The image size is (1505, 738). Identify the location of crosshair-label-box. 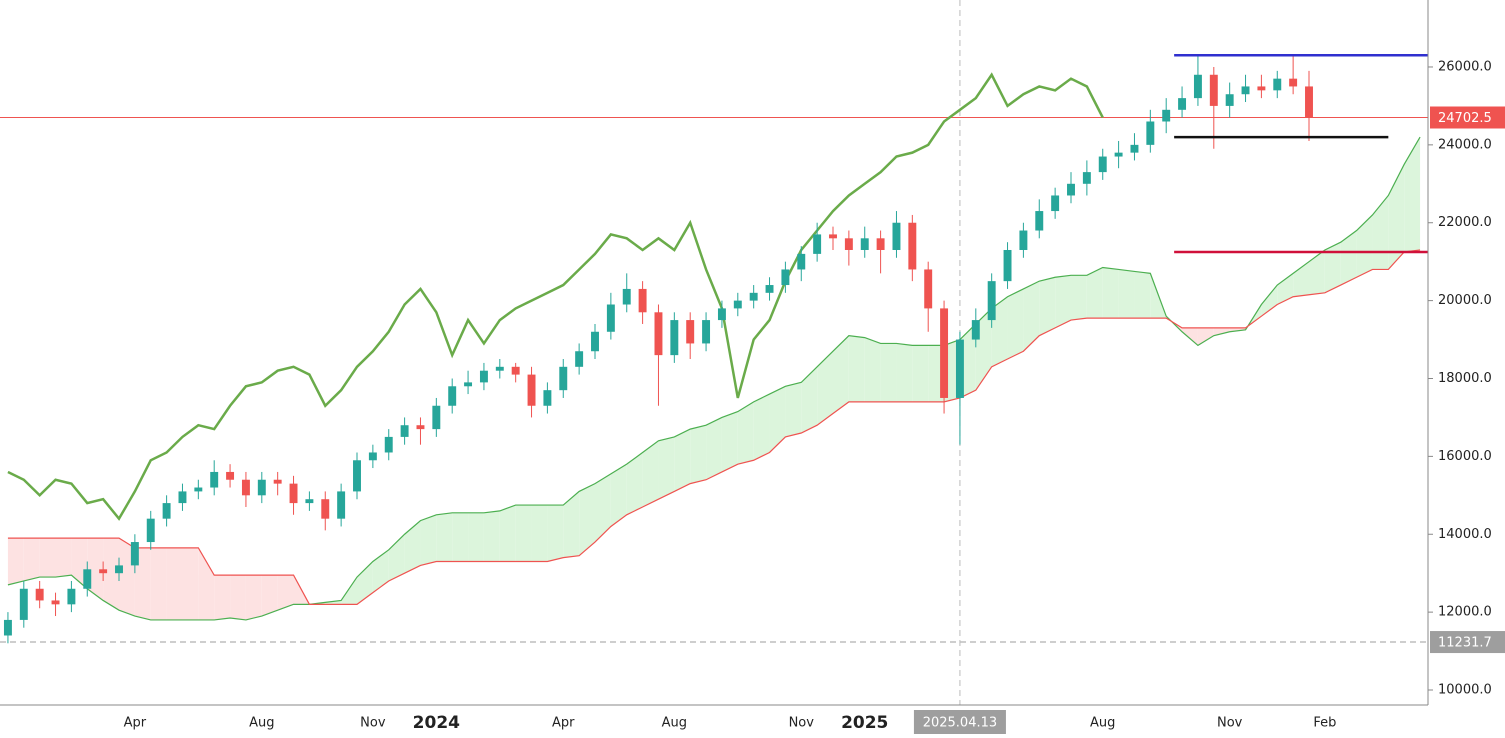
(959, 722).